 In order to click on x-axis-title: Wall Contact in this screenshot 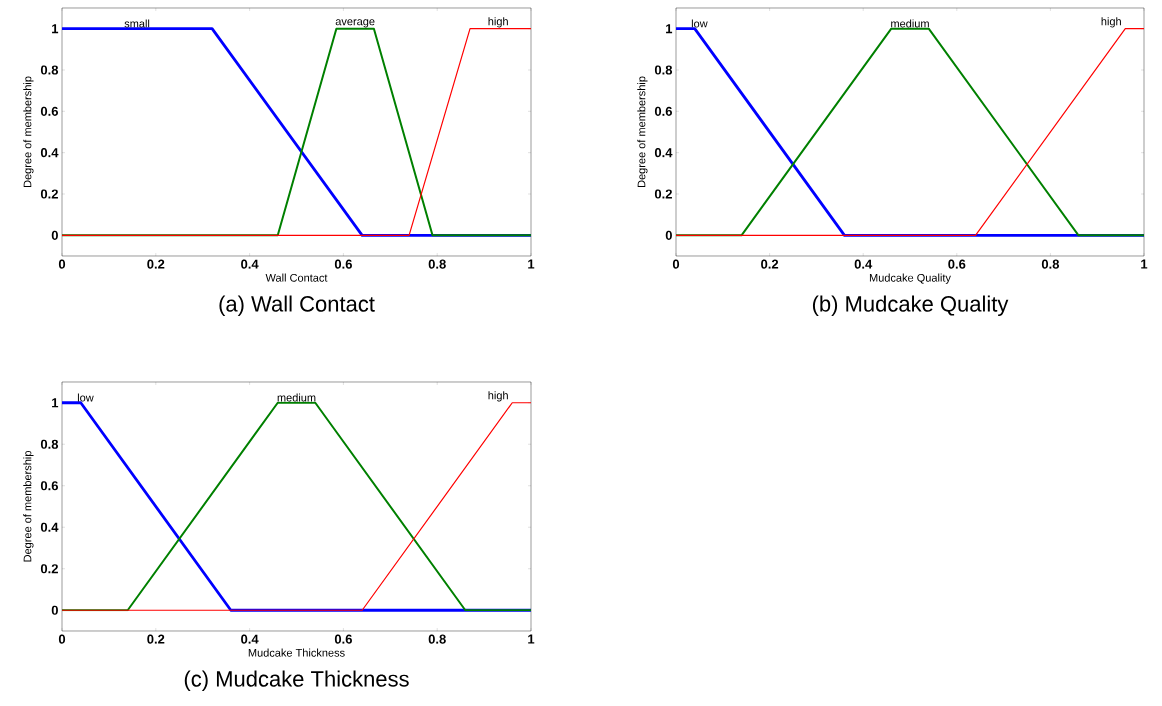, I will do `click(296, 277)`.